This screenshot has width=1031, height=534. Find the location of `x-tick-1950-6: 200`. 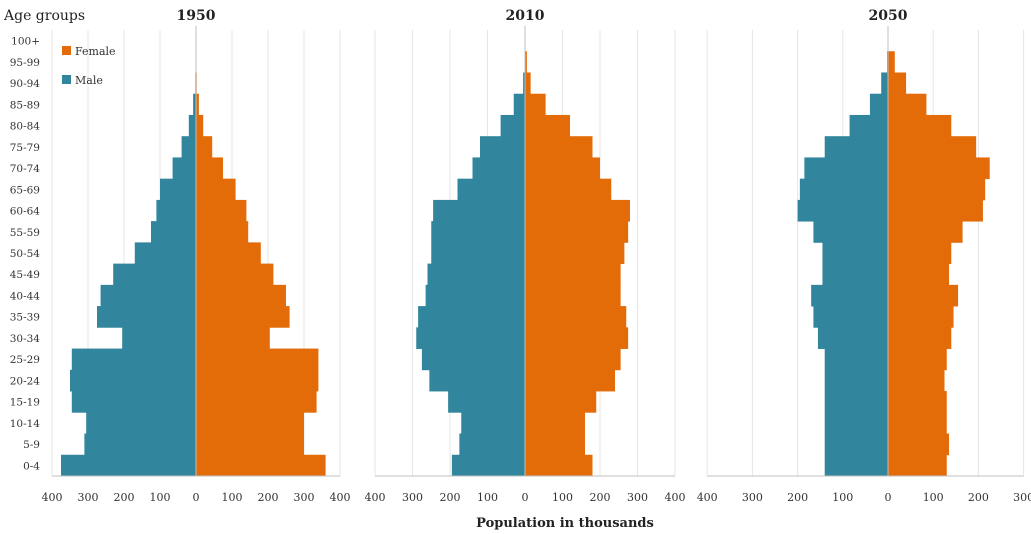

x-tick-1950-6: 200 is located at coordinates (268, 497).